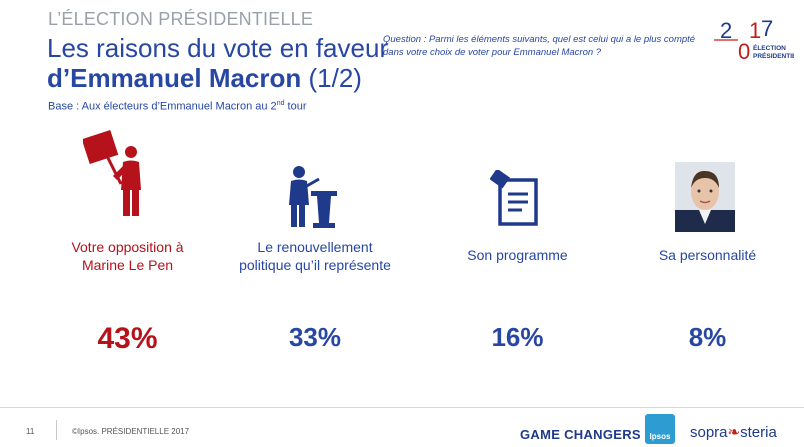 Image resolution: width=804 pixels, height=447 pixels. I want to click on reason-label-line-1: Son programme, so click(517, 255).